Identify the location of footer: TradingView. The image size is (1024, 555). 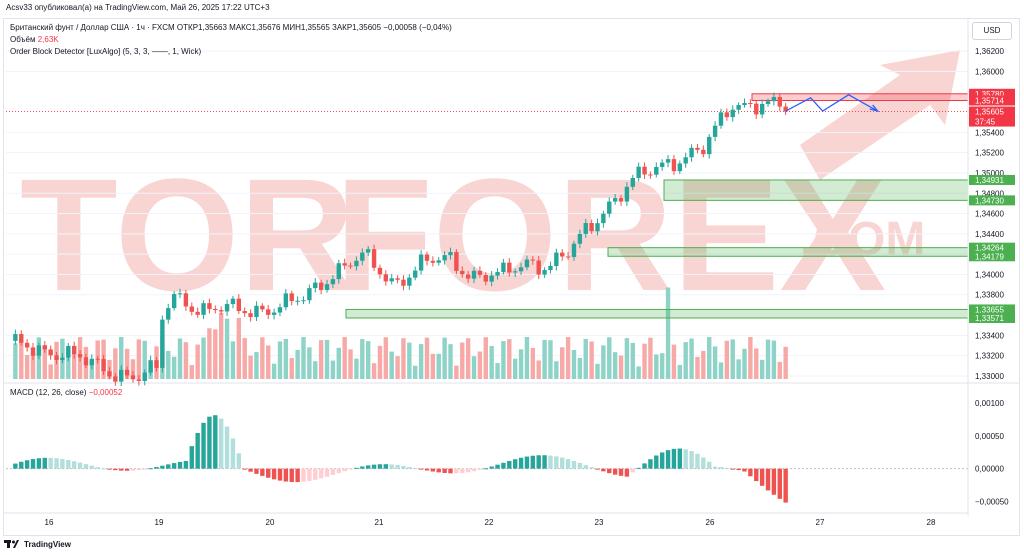
(37, 544).